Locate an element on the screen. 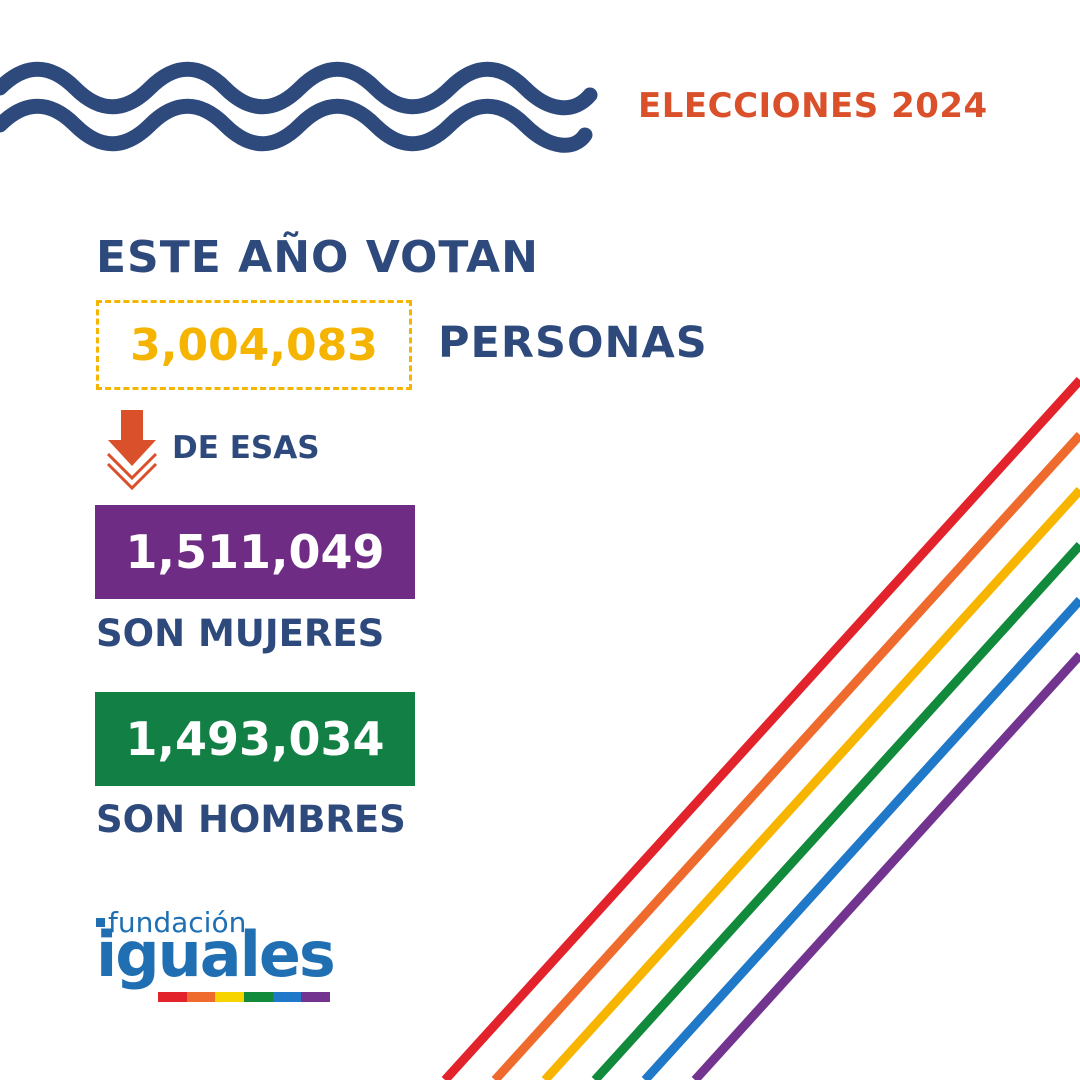 Image resolution: width=1080 pixels, height=1080 pixels. fundacion-iguales-logo: fundación iguales is located at coordinates (216, 956).